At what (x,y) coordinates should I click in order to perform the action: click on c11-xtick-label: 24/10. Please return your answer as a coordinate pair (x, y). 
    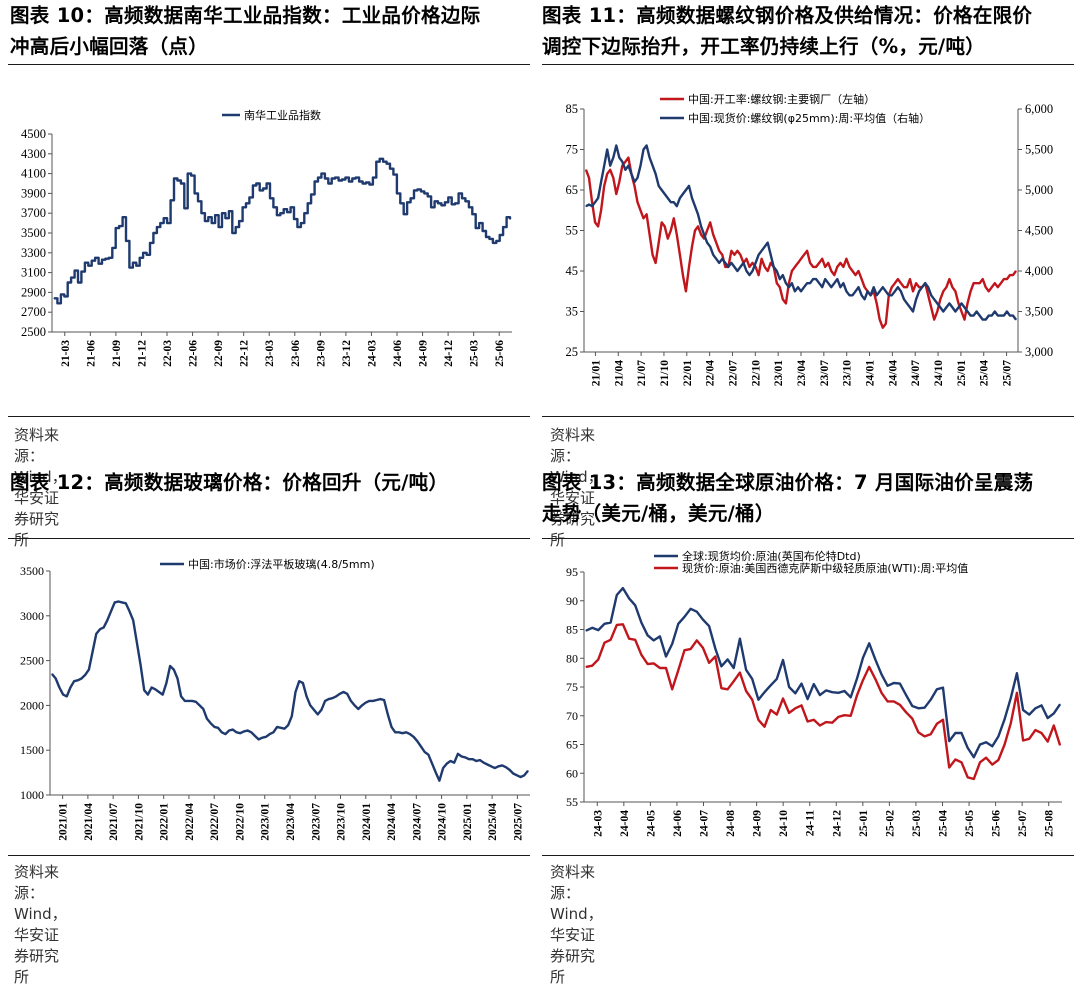
    Looking at the image, I should click on (939, 373).